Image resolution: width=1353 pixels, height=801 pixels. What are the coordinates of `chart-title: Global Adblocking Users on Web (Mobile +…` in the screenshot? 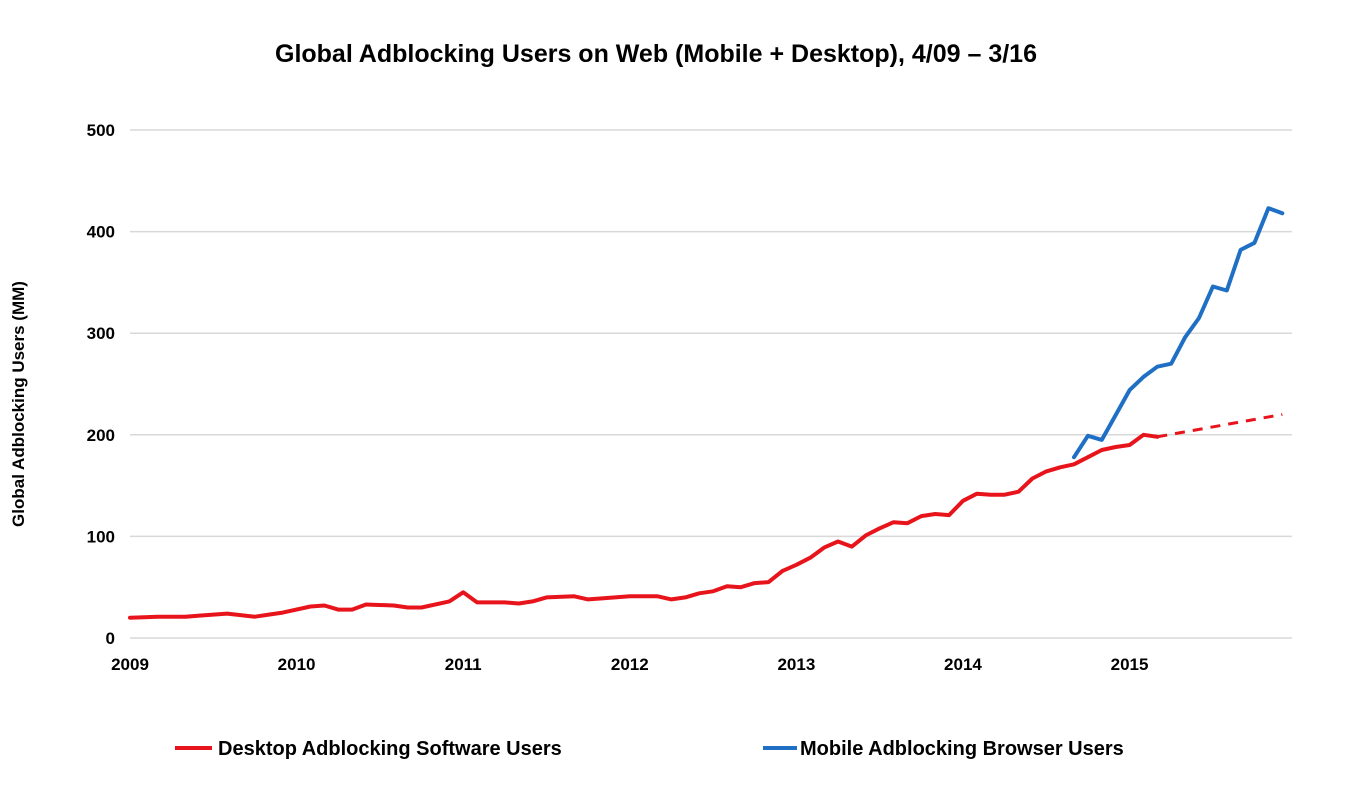 It's located at (656, 54).